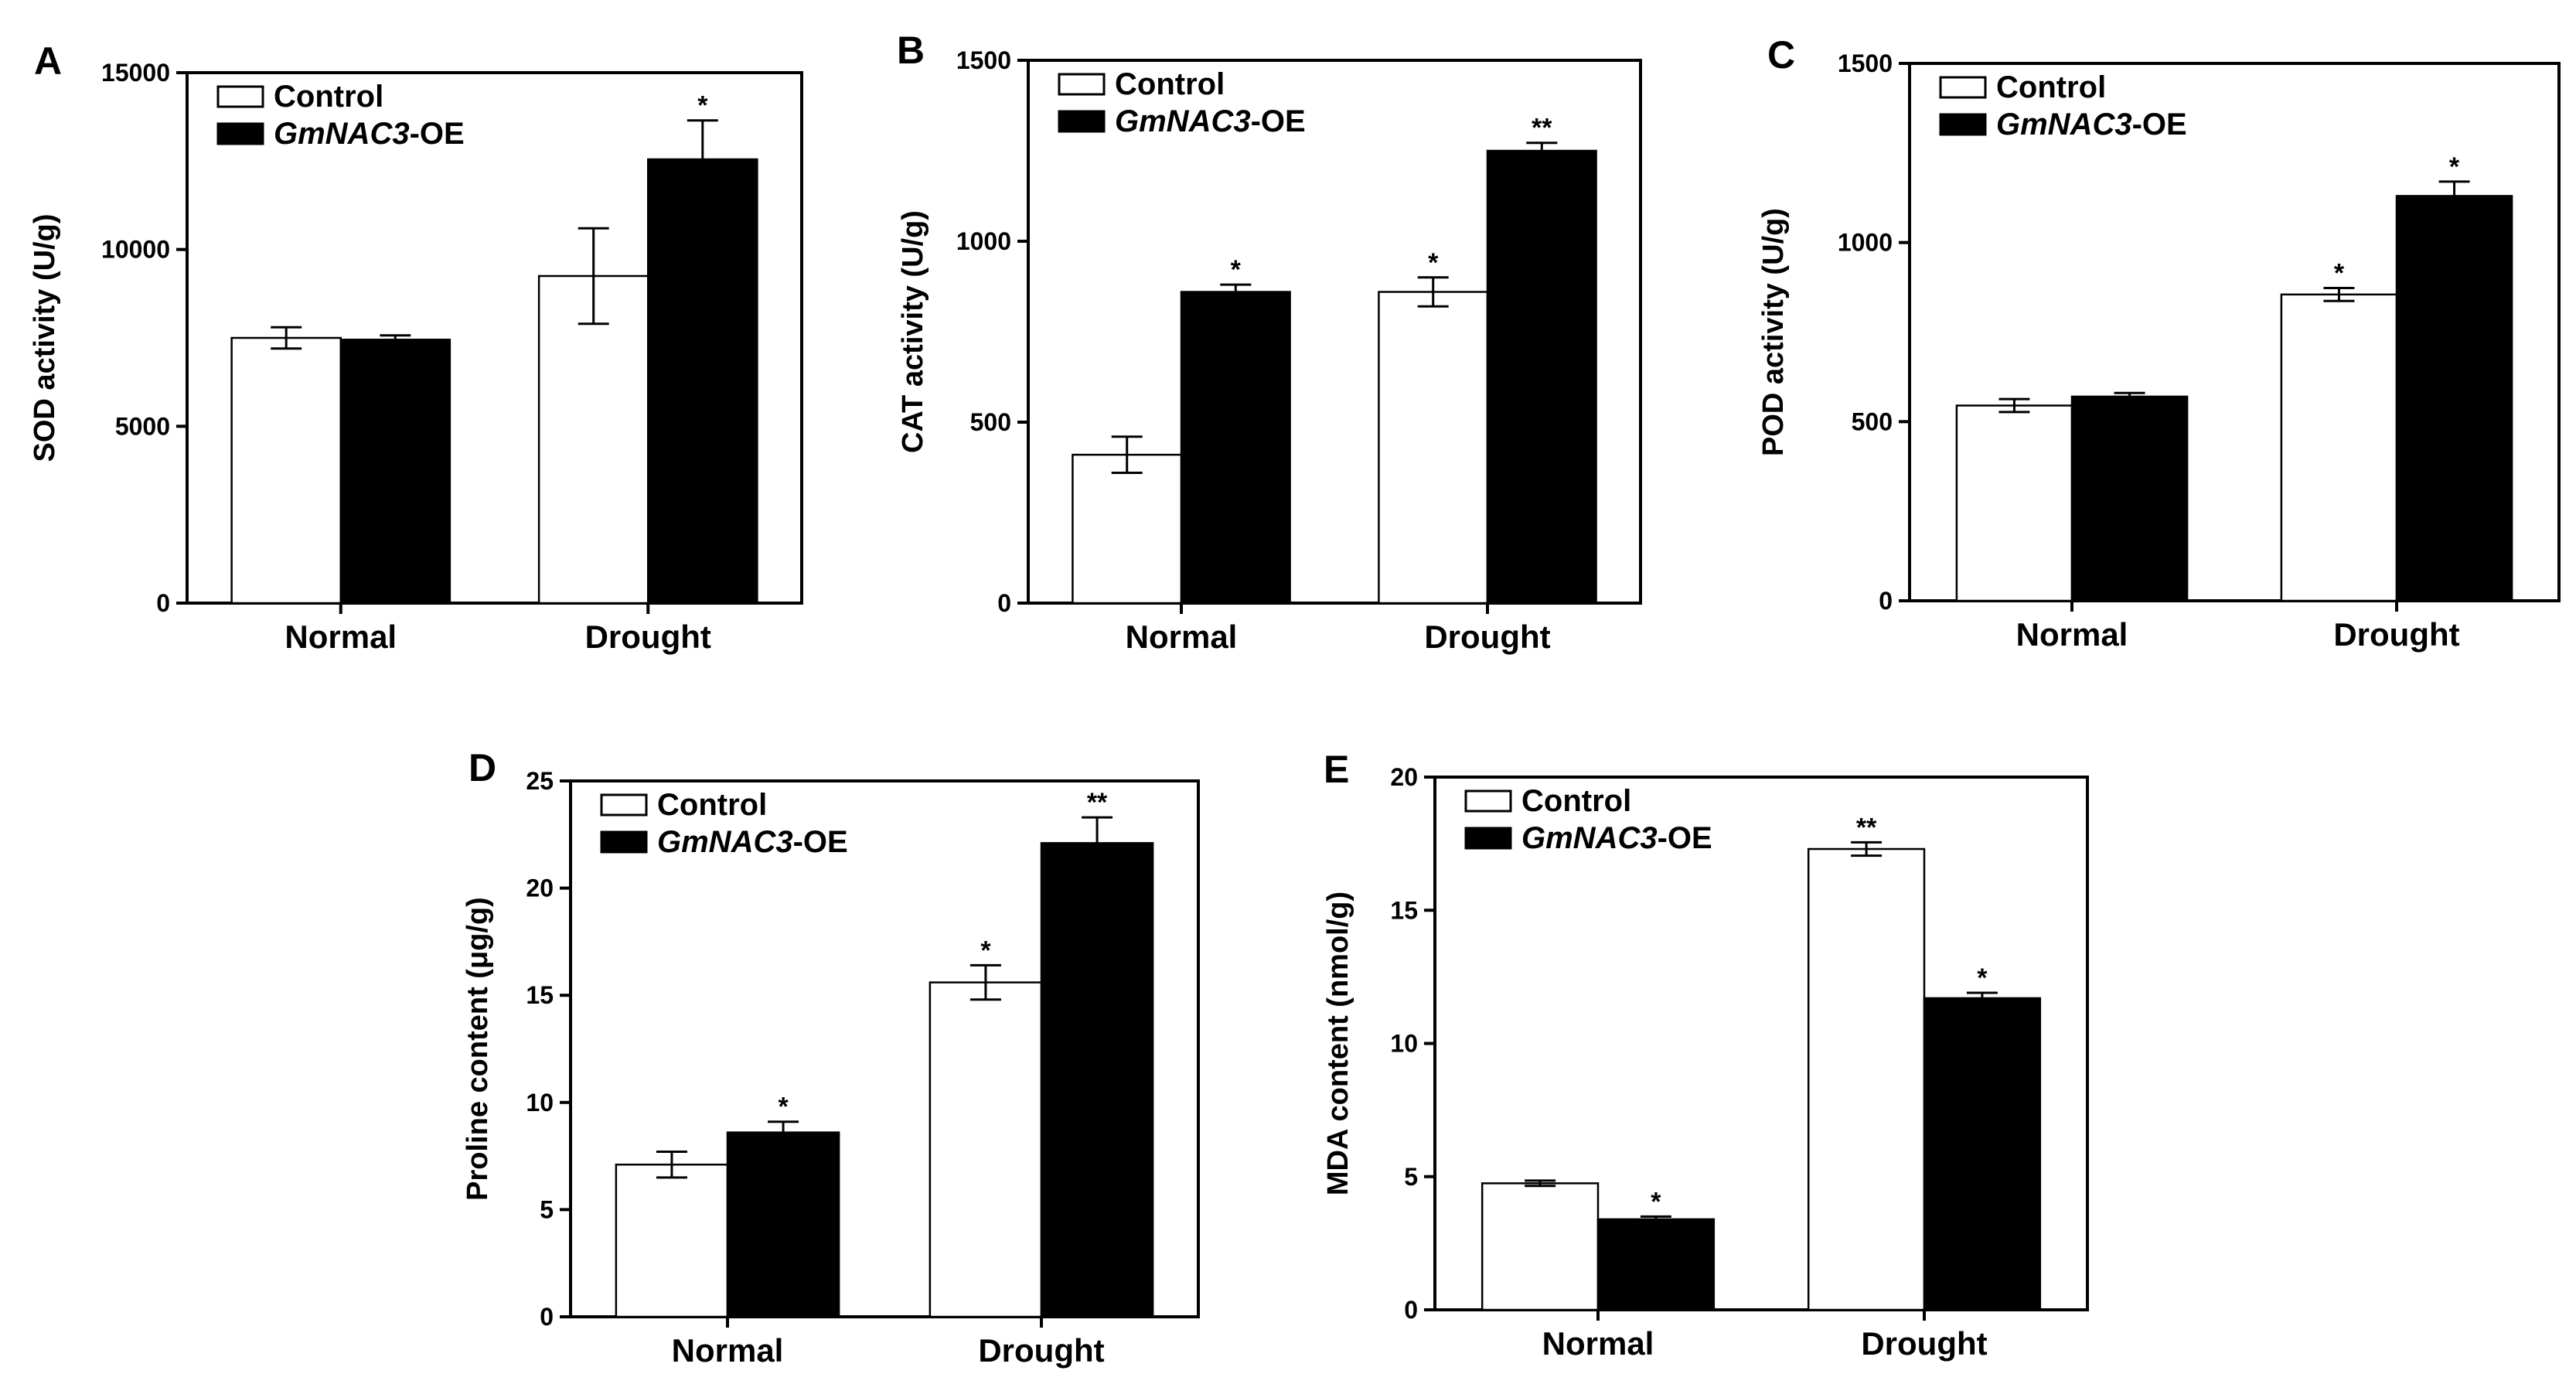 Image resolution: width=2576 pixels, height=1374 pixels. Describe the element at coordinates (911, 51) in the screenshot. I see `panel-letter: B` at that location.